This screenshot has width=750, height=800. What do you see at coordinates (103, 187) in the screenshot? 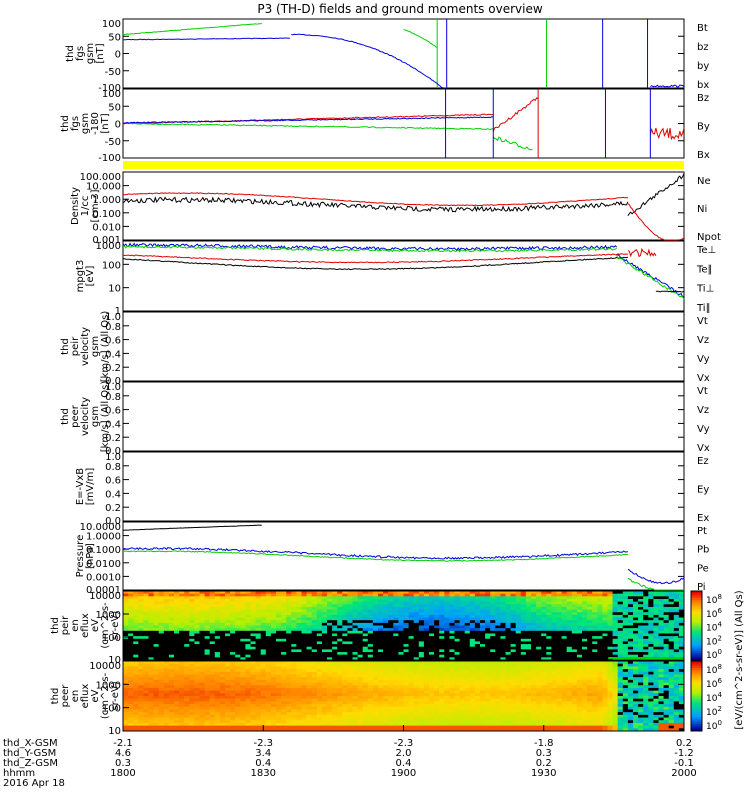
I see `y-tick-label: 10.000` at bounding box center [103, 187].